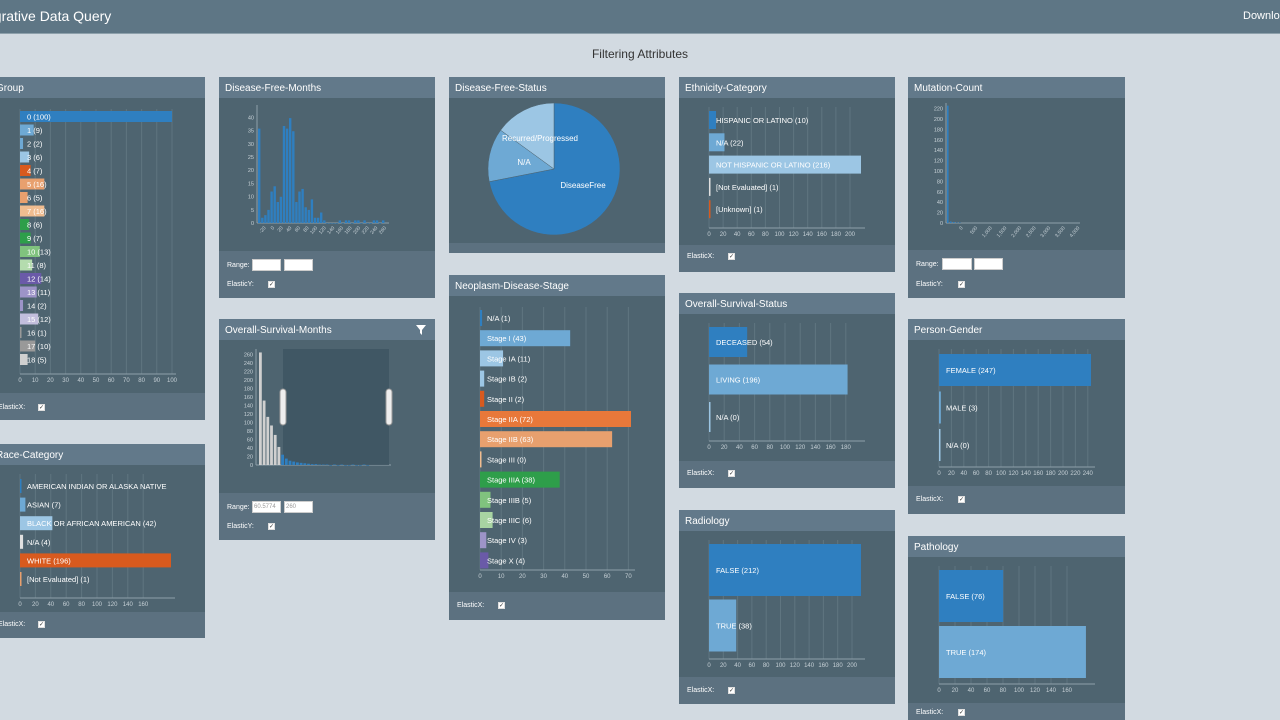 The image size is (1280, 720). I want to click on y-tick-label: 30, so click(251, 145).